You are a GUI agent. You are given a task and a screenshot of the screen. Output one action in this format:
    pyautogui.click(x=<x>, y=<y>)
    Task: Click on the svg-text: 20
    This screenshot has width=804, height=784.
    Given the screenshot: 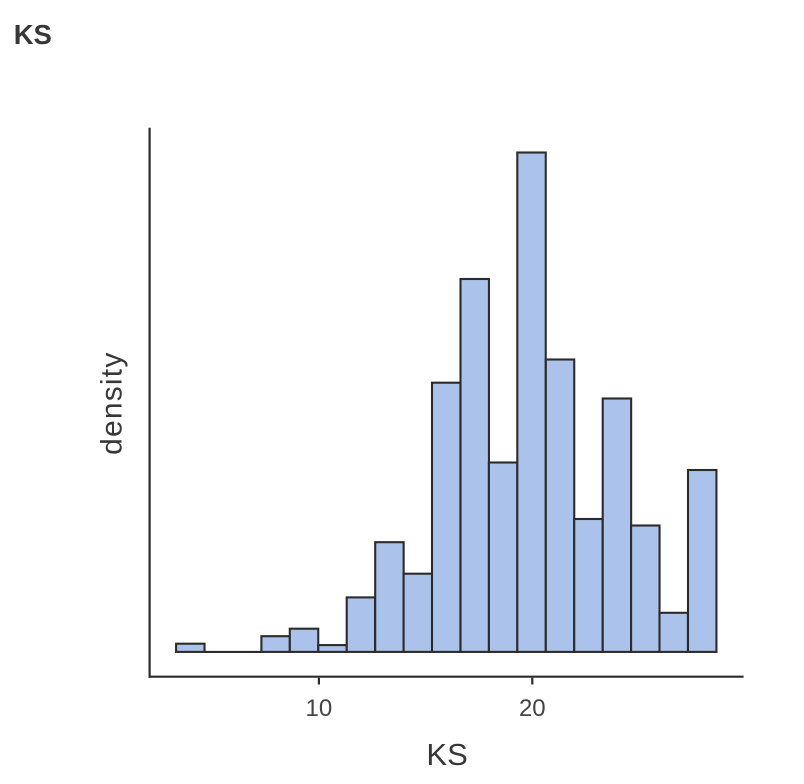 What is the action you would take?
    pyautogui.click(x=532, y=708)
    